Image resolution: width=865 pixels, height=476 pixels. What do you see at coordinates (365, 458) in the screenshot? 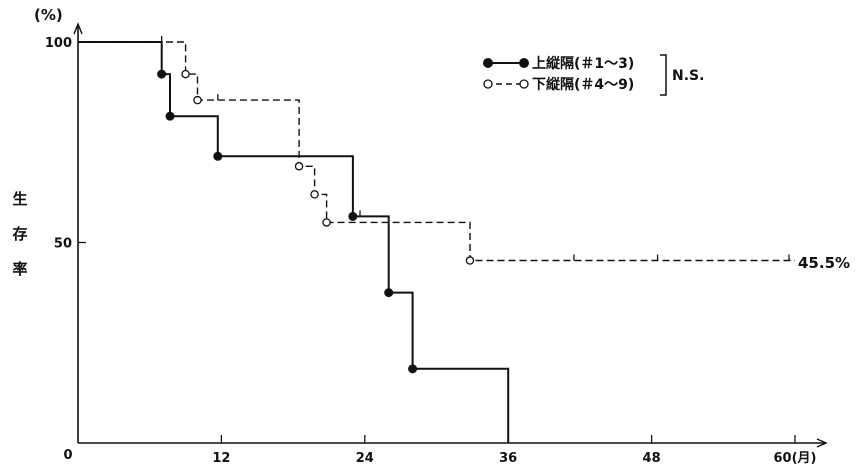
I see `x-tick-label: 24` at bounding box center [365, 458].